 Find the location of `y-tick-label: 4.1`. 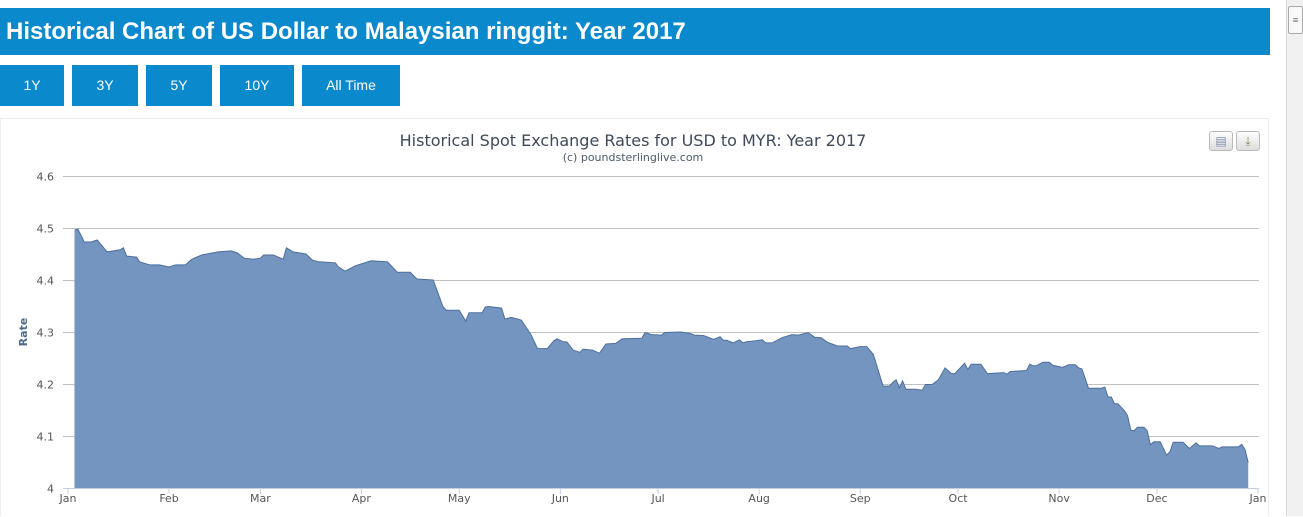

y-tick-label: 4.1 is located at coordinates (46, 437).